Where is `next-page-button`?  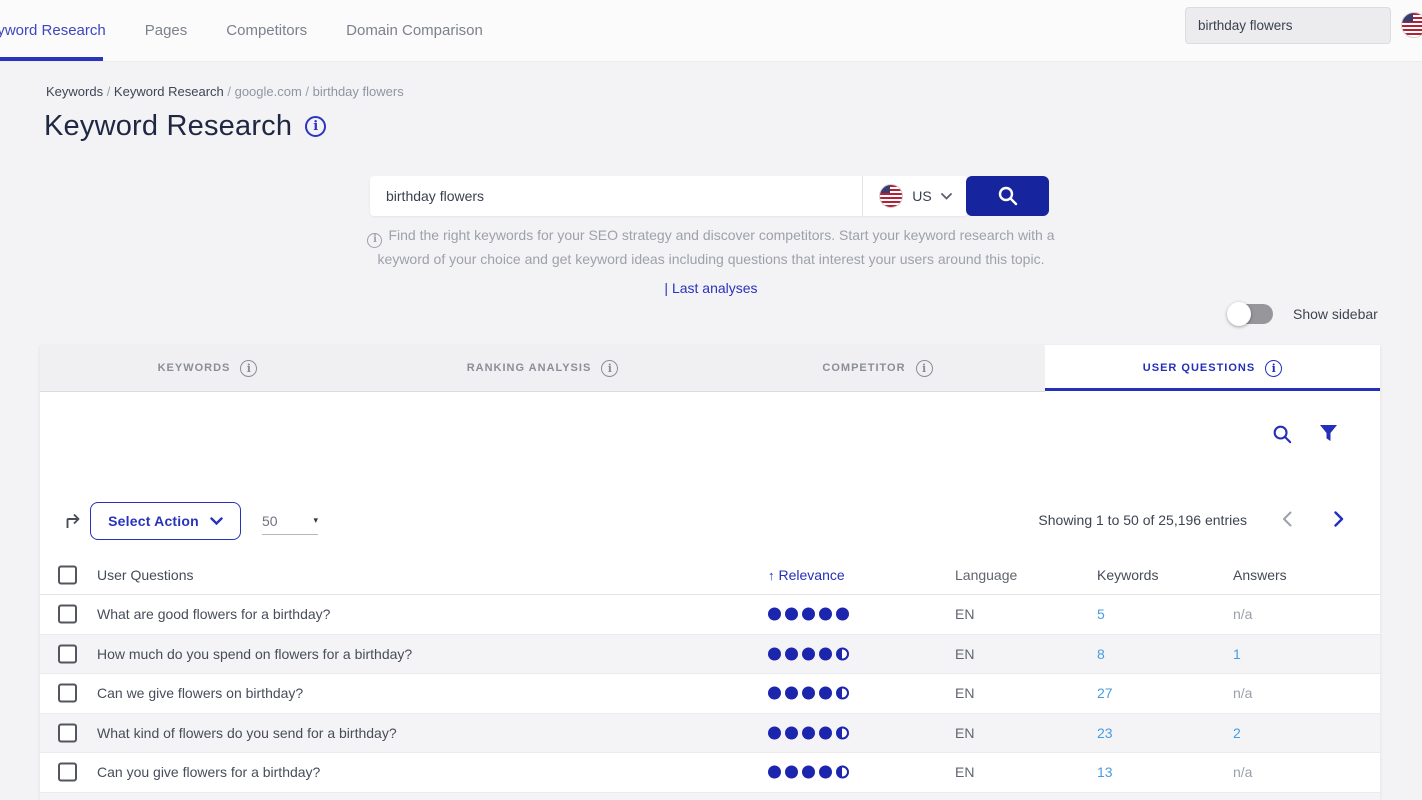 next-page-button is located at coordinates (1339, 519).